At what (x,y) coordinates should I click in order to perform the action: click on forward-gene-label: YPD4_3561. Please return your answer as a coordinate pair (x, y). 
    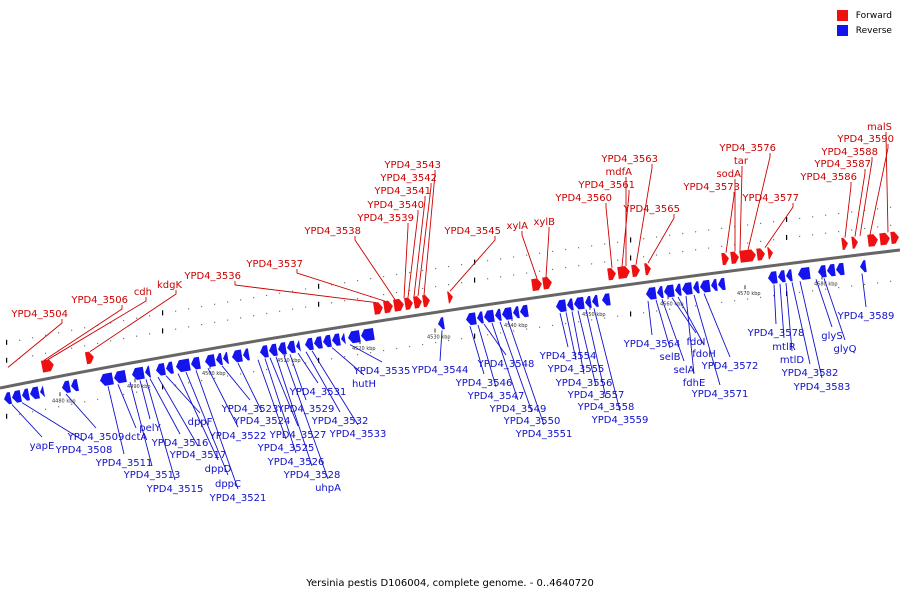
    Looking at the image, I should click on (606, 185).